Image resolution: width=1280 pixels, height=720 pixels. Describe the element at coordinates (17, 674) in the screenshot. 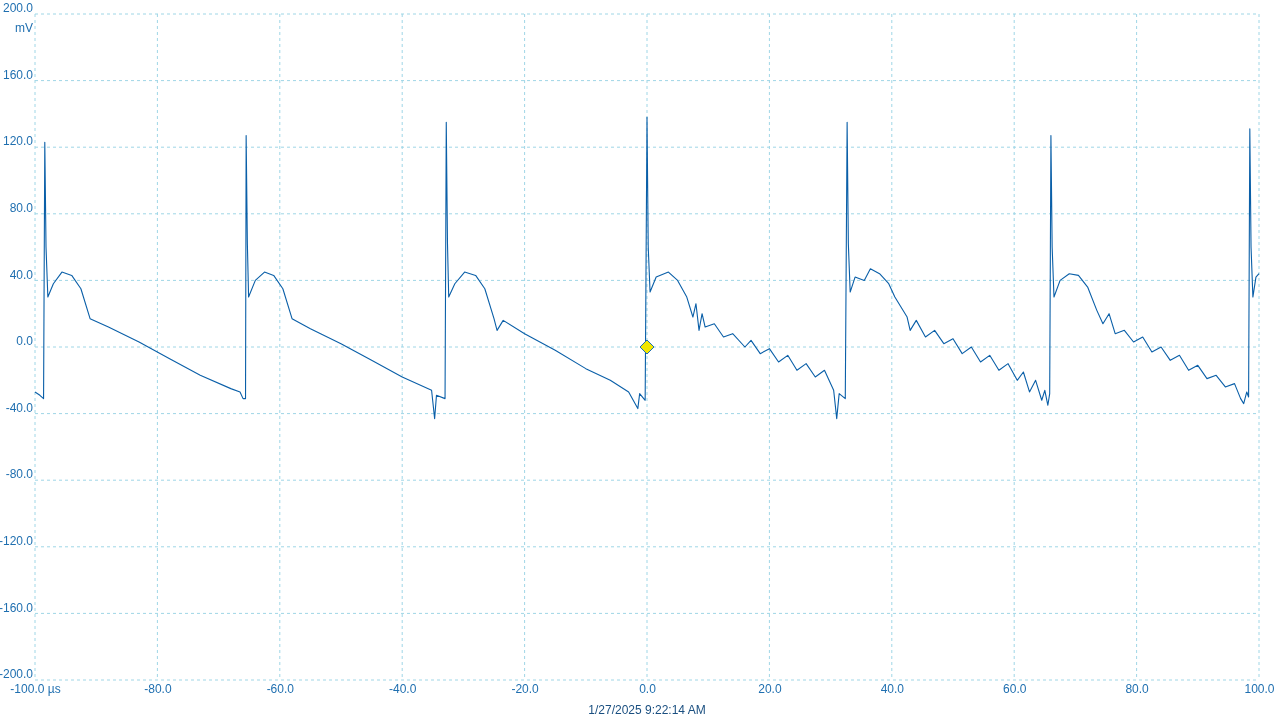

I see `y-tick-label: -200.0` at that location.